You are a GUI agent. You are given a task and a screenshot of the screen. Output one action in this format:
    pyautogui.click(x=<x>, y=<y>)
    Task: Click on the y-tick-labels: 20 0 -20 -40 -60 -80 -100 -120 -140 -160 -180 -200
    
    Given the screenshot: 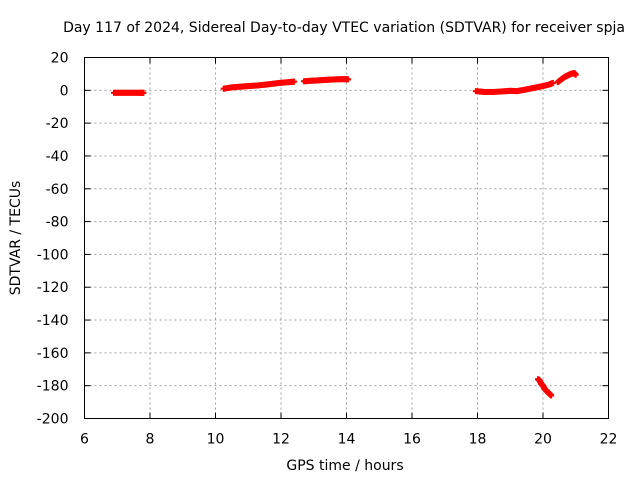 What is the action you would take?
    pyautogui.click(x=53, y=239)
    